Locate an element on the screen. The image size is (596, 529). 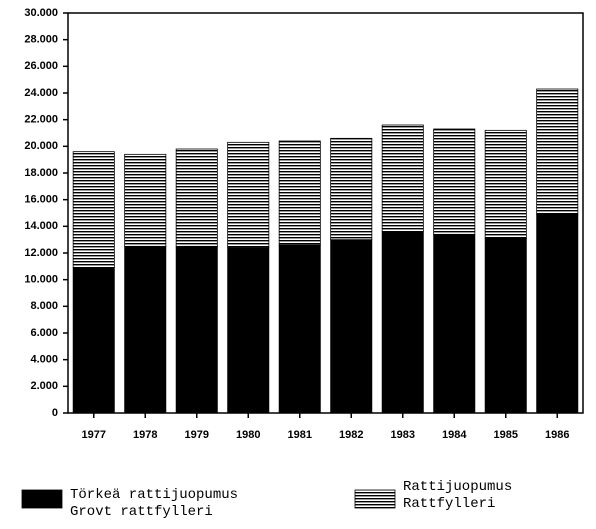
legend-label: Törkeä rattijuopumus Grovt rattfylleri is located at coordinates (154, 503).